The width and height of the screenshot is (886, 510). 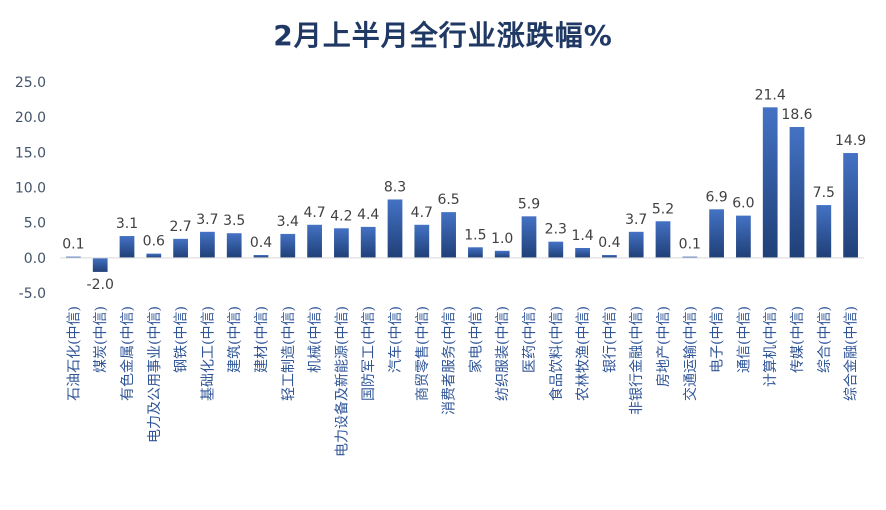 What do you see at coordinates (610, 339) in the screenshot?
I see `category-label: 银行(中信)` at bounding box center [610, 339].